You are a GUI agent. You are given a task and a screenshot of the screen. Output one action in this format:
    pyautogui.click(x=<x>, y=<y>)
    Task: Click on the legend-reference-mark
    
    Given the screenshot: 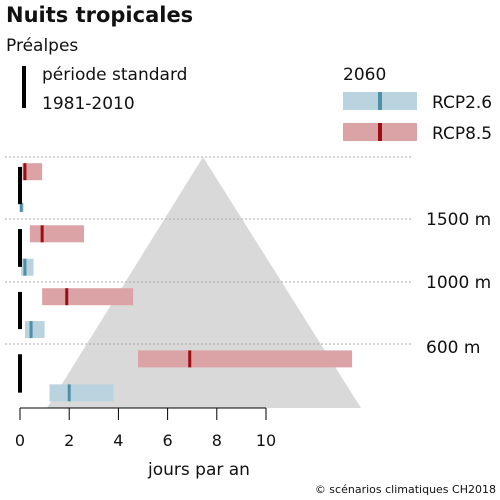 What is the action you would take?
    pyautogui.click(x=24, y=87)
    